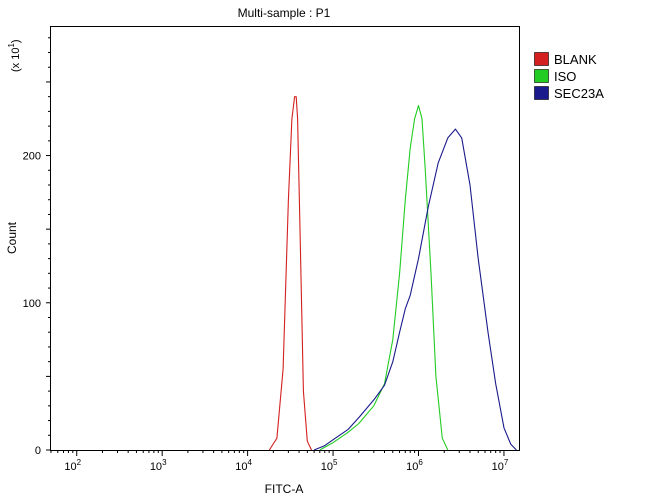  I want to click on legend-swatch-blank, so click(541, 59).